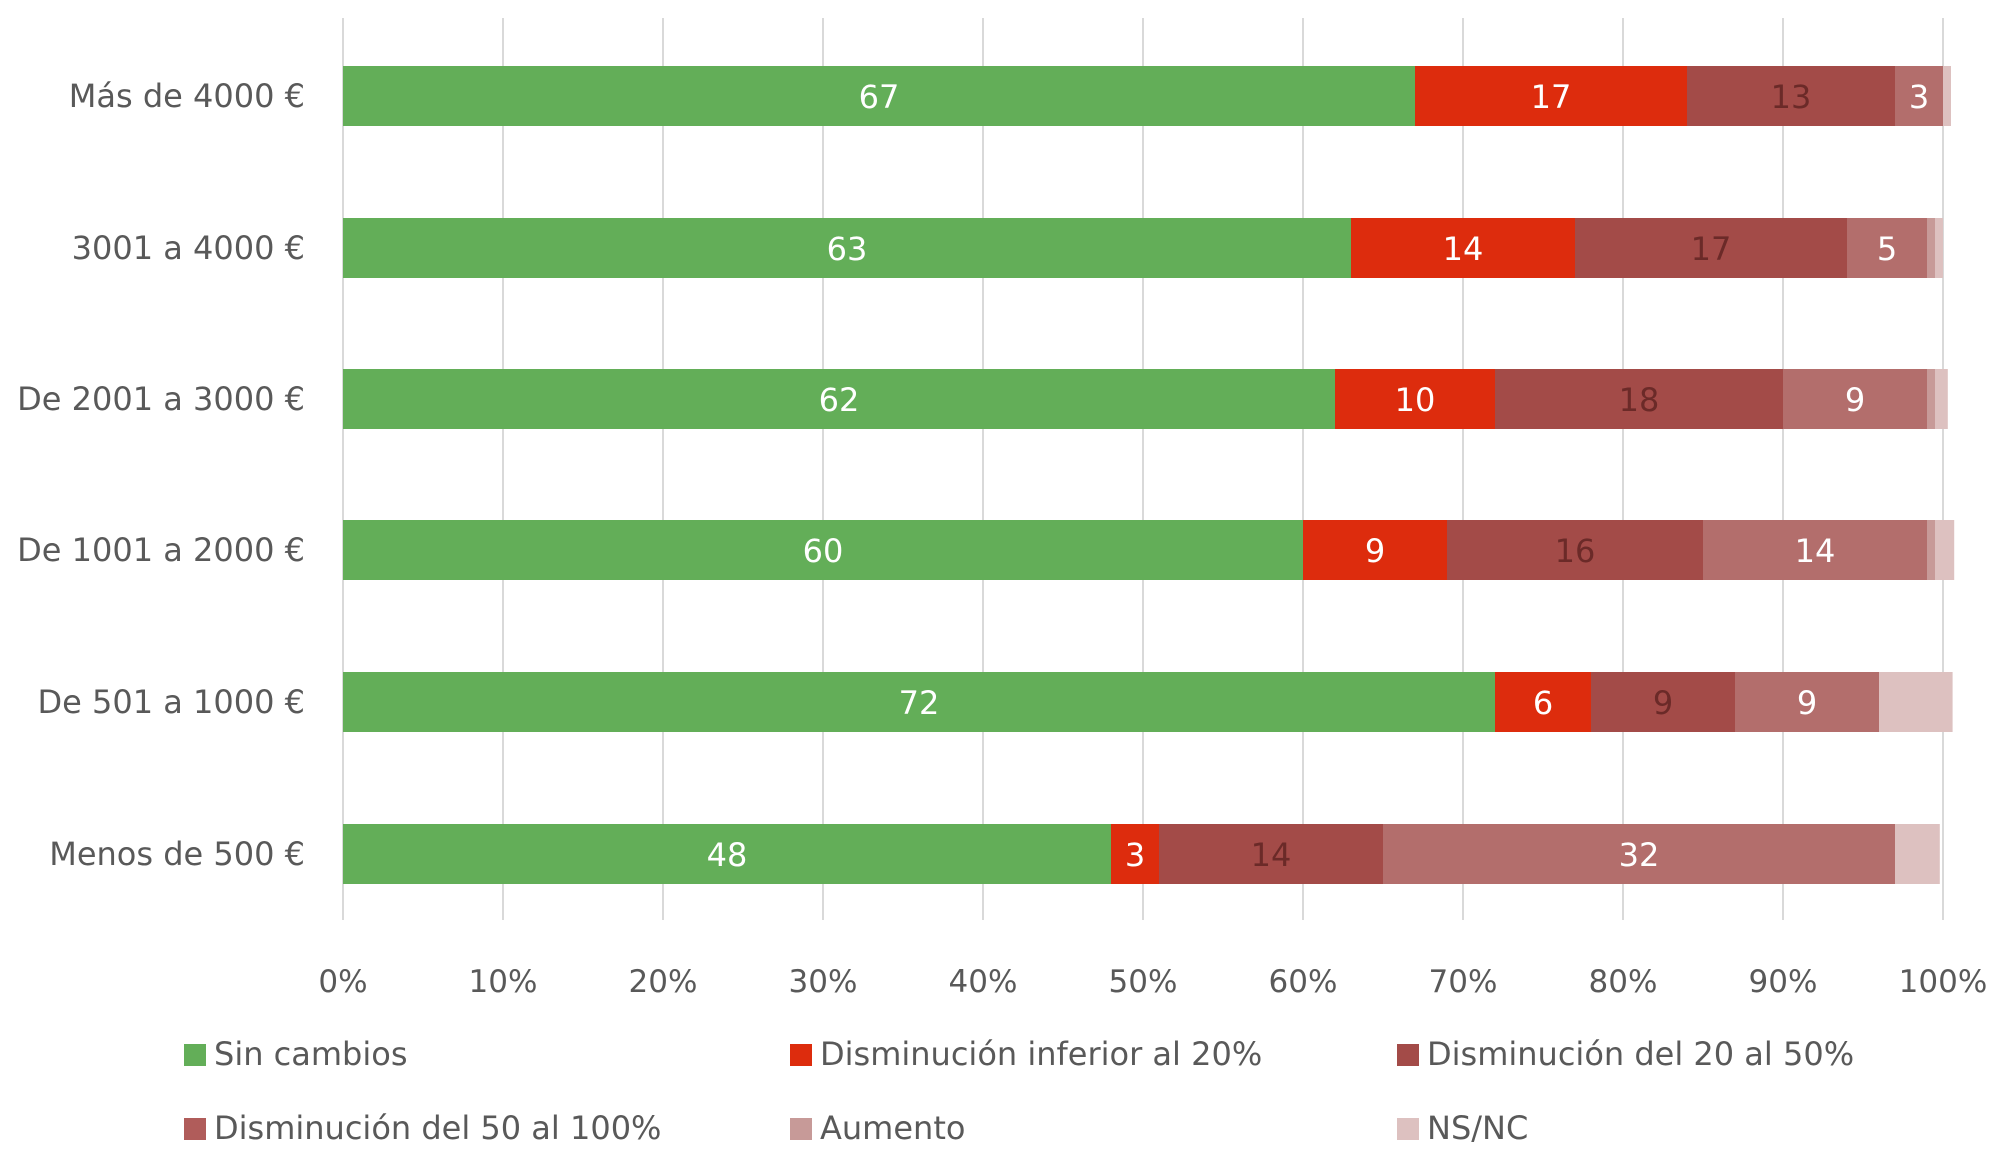 The image size is (2000, 1168). What do you see at coordinates (310, 1054) in the screenshot?
I see `legend-label: Sin cambios` at bounding box center [310, 1054].